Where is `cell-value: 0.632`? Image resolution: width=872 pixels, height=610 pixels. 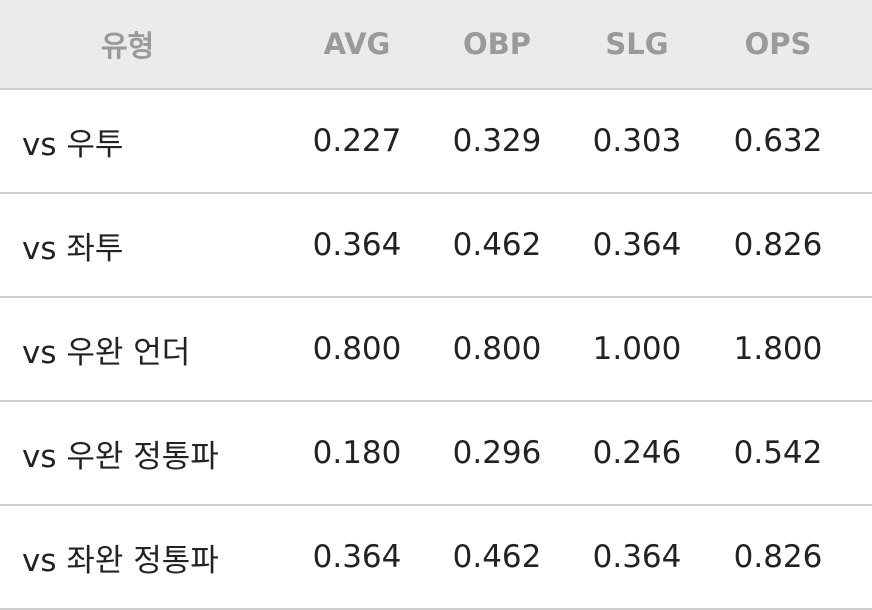
cell-value: 0.632 is located at coordinates (778, 141).